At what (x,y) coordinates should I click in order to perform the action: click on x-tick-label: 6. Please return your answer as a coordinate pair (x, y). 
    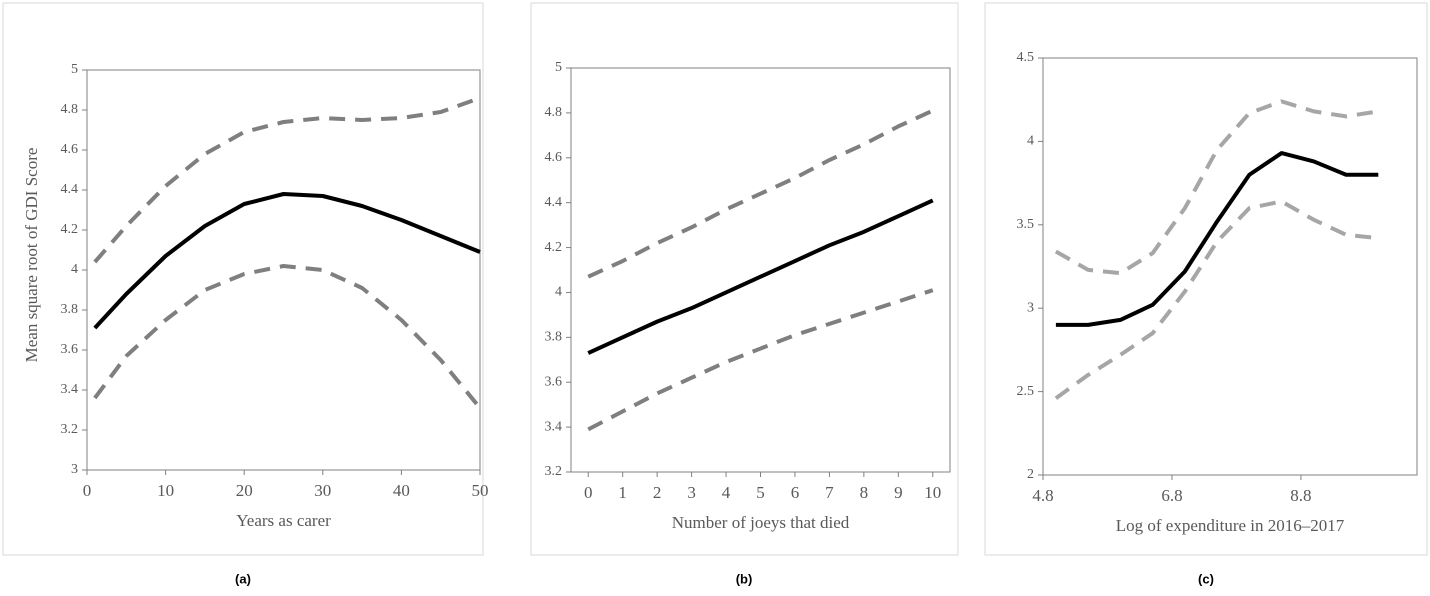
    Looking at the image, I should click on (795, 492).